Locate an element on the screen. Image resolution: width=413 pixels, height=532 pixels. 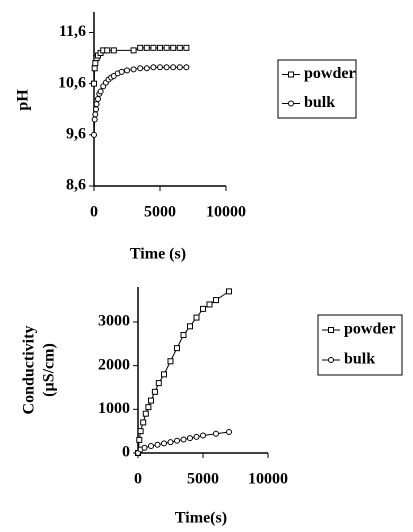
x-axis-label: Time(s) is located at coordinates (201, 518).